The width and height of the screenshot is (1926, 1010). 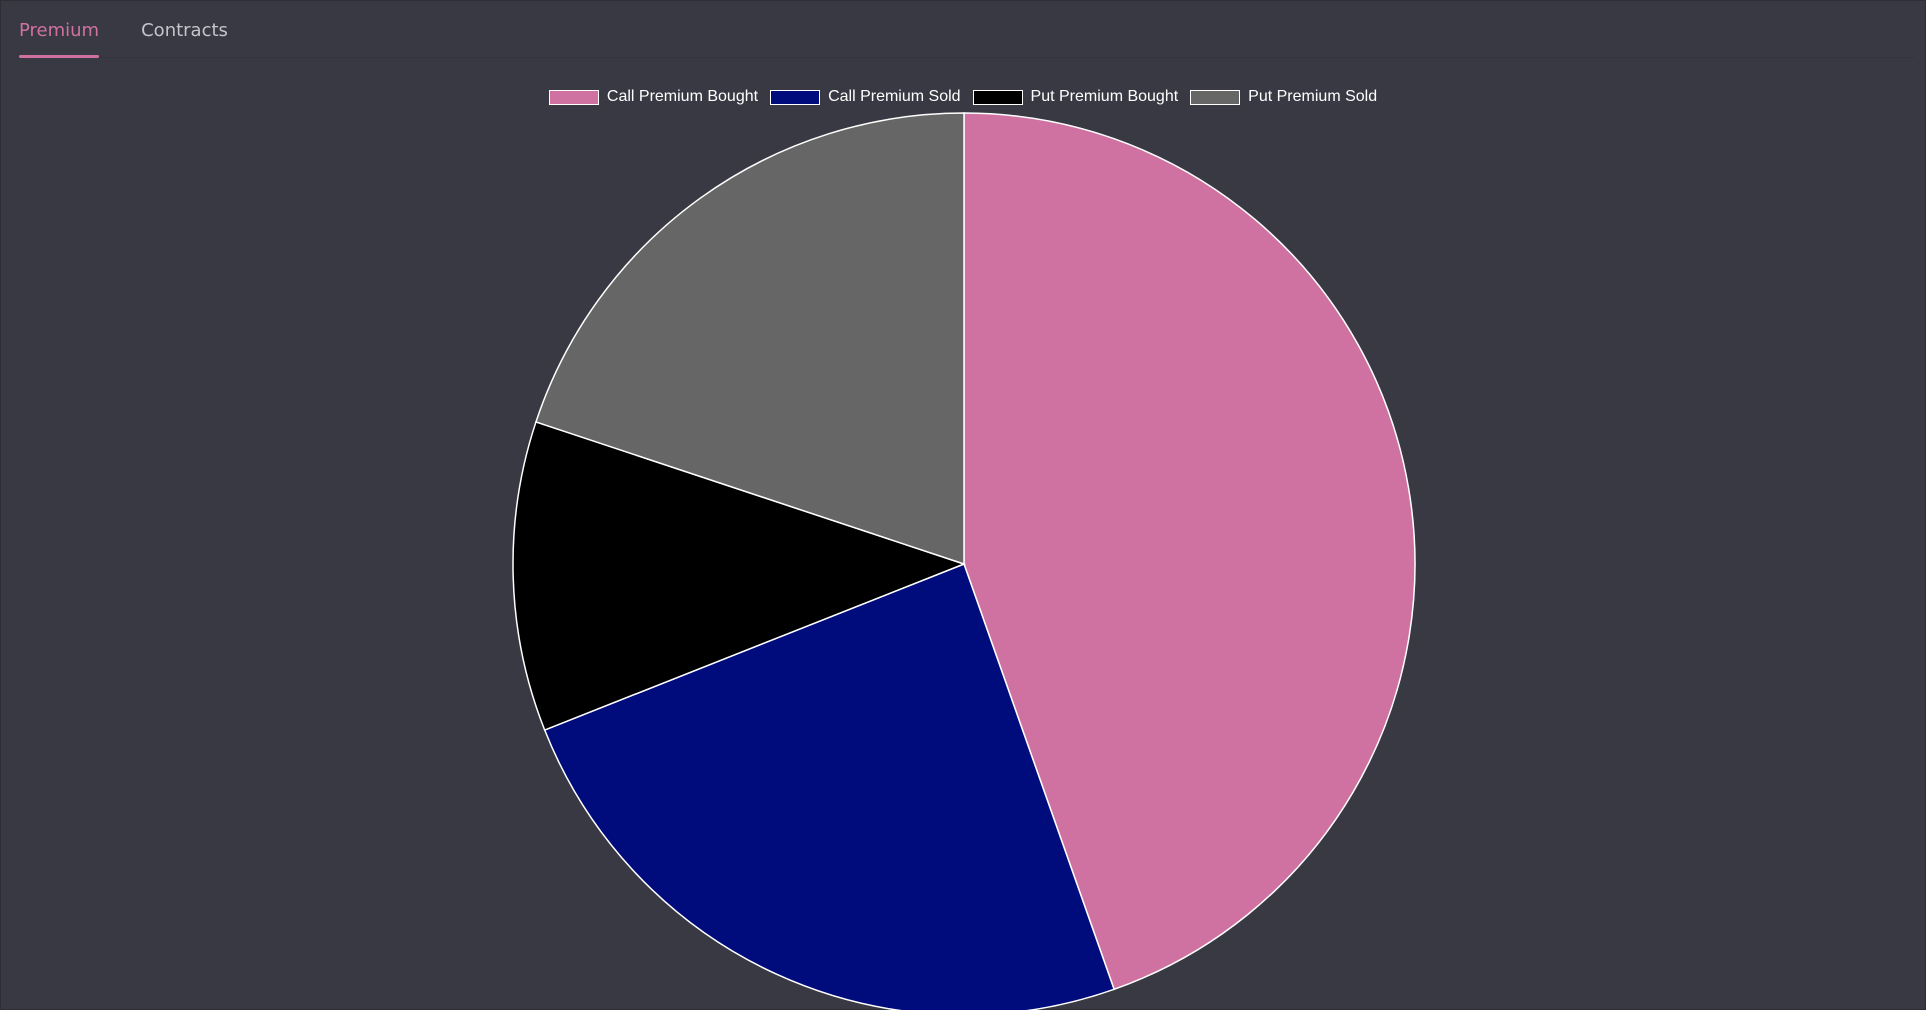 I want to click on legend-item-call-premium-sold: Call Premium Sold, so click(x=865, y=97).